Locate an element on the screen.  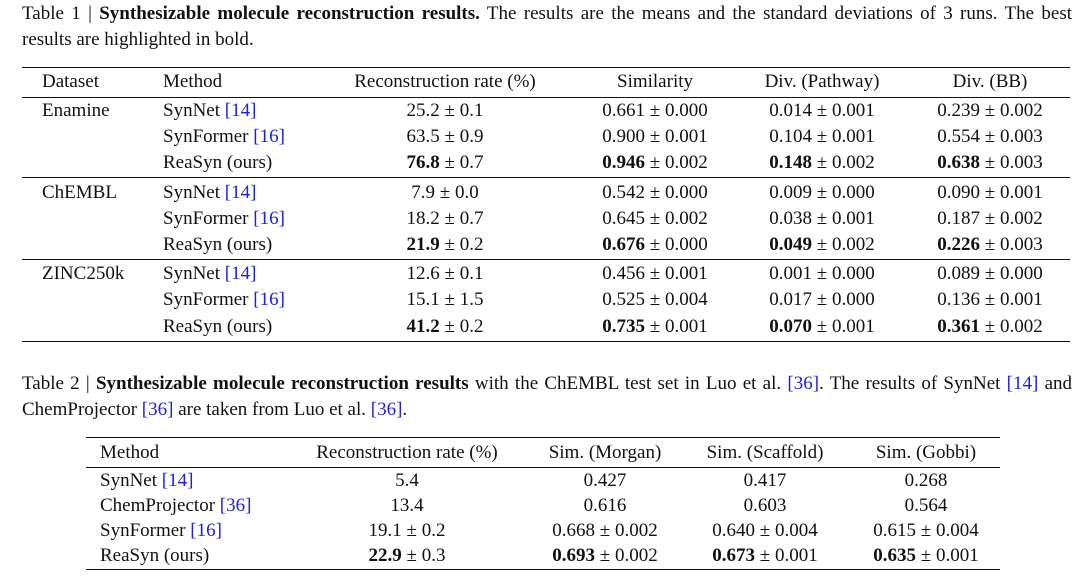
column-header: Div. (Pathway) is located at coordinates (822, 81).